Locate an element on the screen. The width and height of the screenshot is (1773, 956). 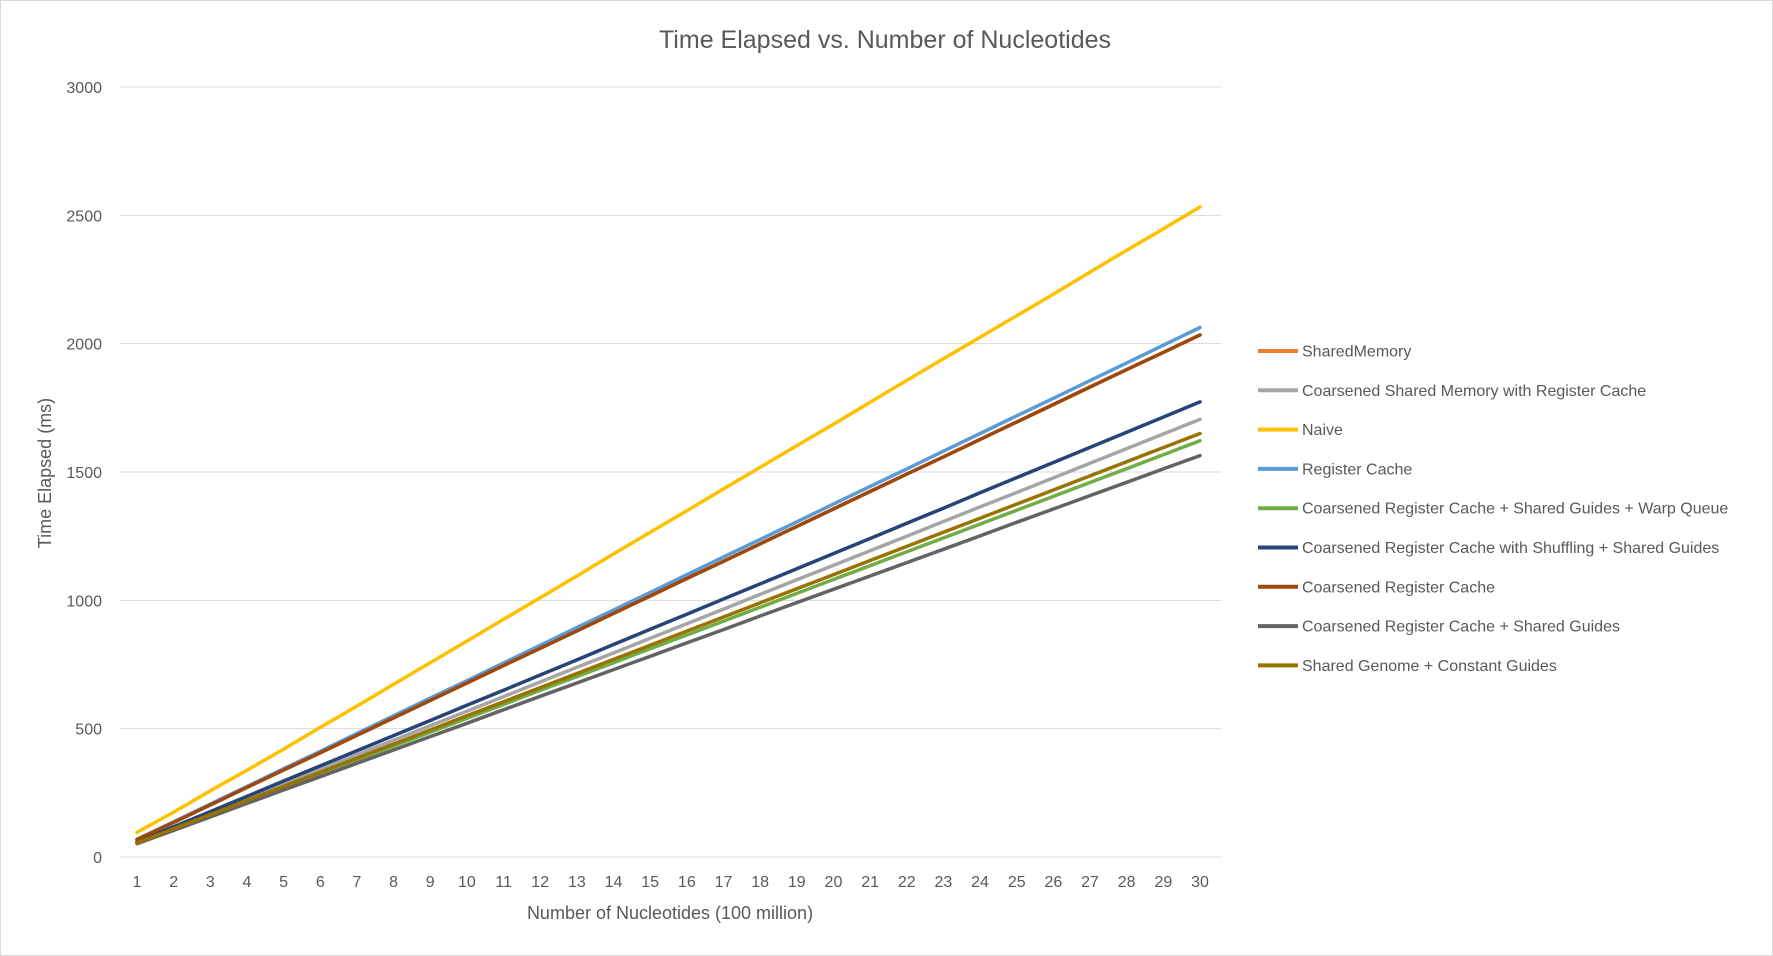
legend-item: Naive is located at coordinates (1300, 430).